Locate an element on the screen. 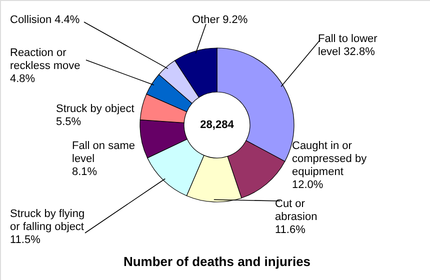  slice-label: Struck by object is located at coordinates (95, 109).